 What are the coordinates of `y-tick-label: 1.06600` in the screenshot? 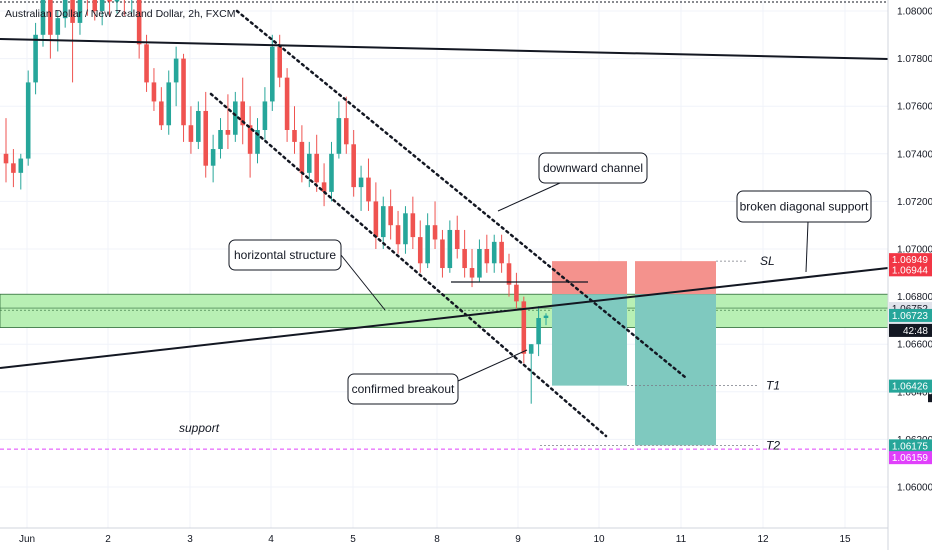 It's located at (914, 345).